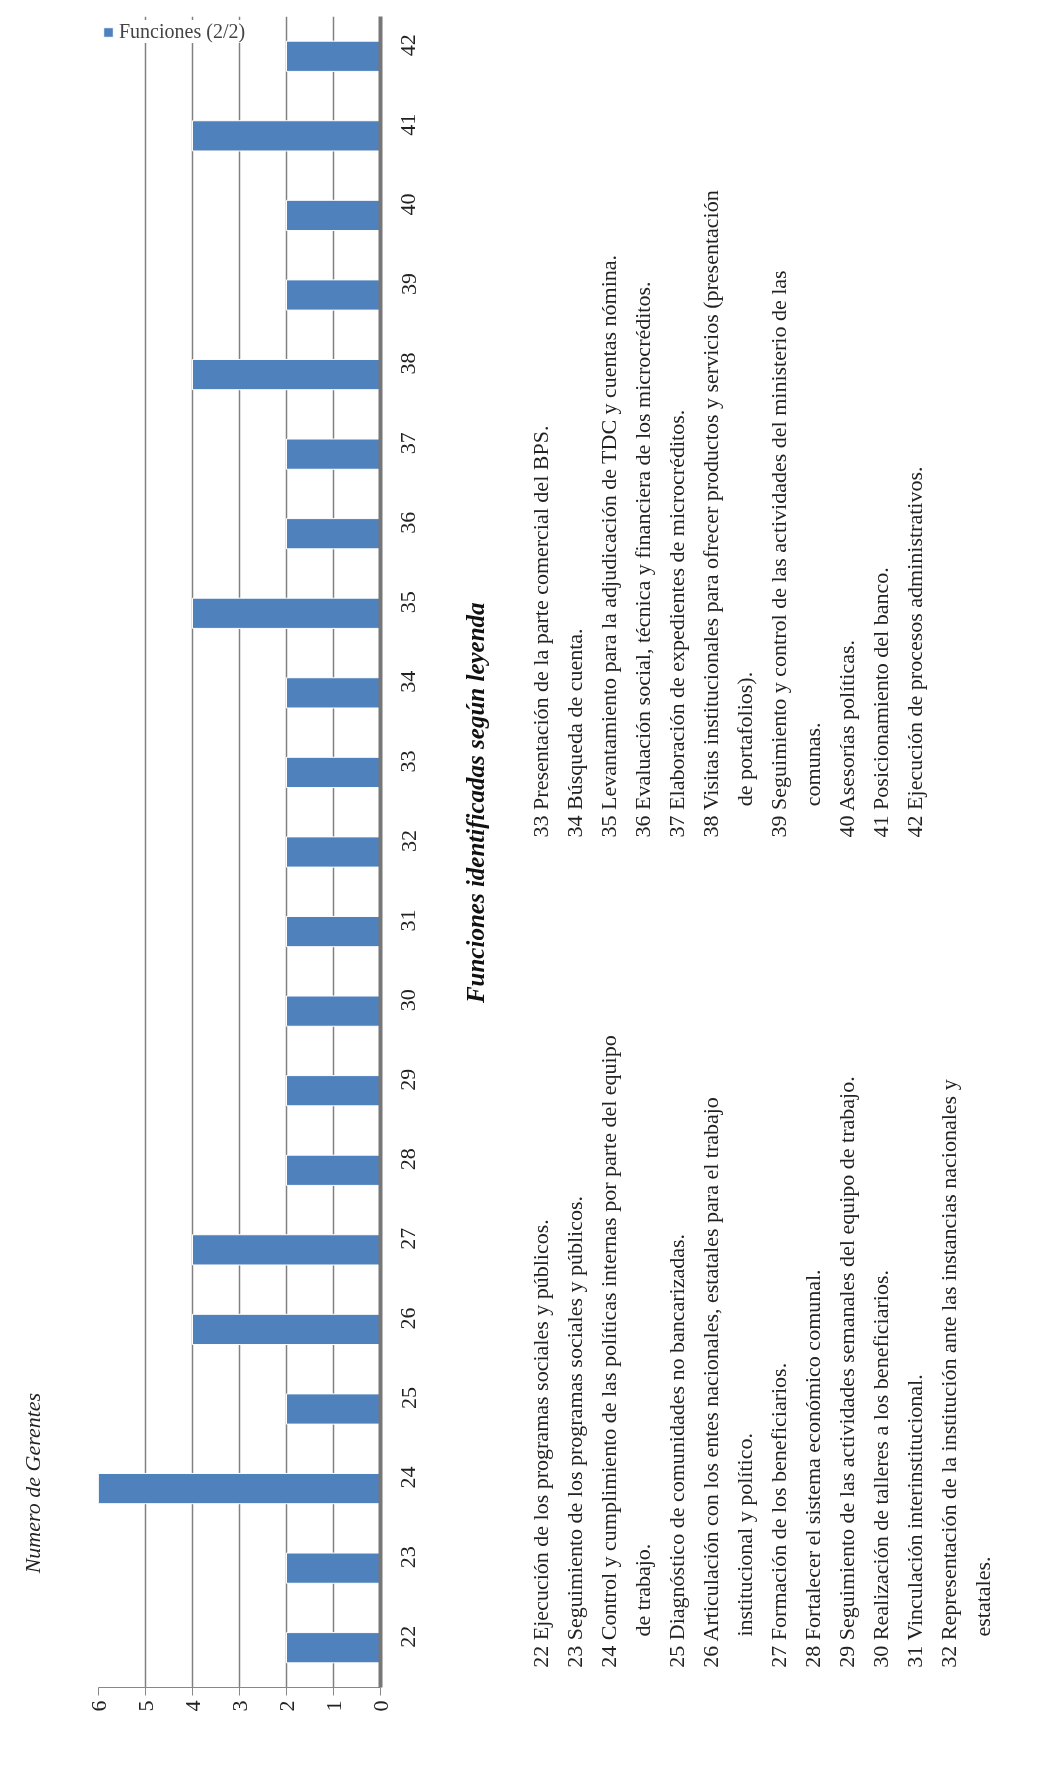 This screenshot has height=1771, width=1054. Describe the element at coordinates (408, 1636) in the screenshot. I see `y-tick-label: 22` at that location.